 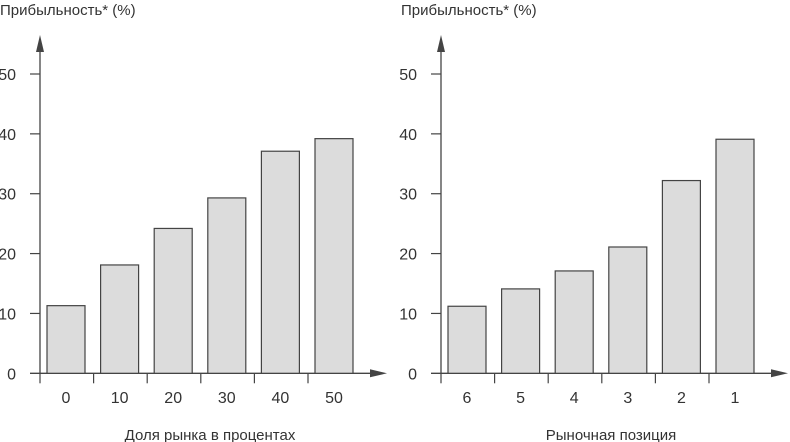 What do you see at coordinates (227, 398) in the screenshot?
I see `x-tick-label: 30` at bounding box center [227, 398].